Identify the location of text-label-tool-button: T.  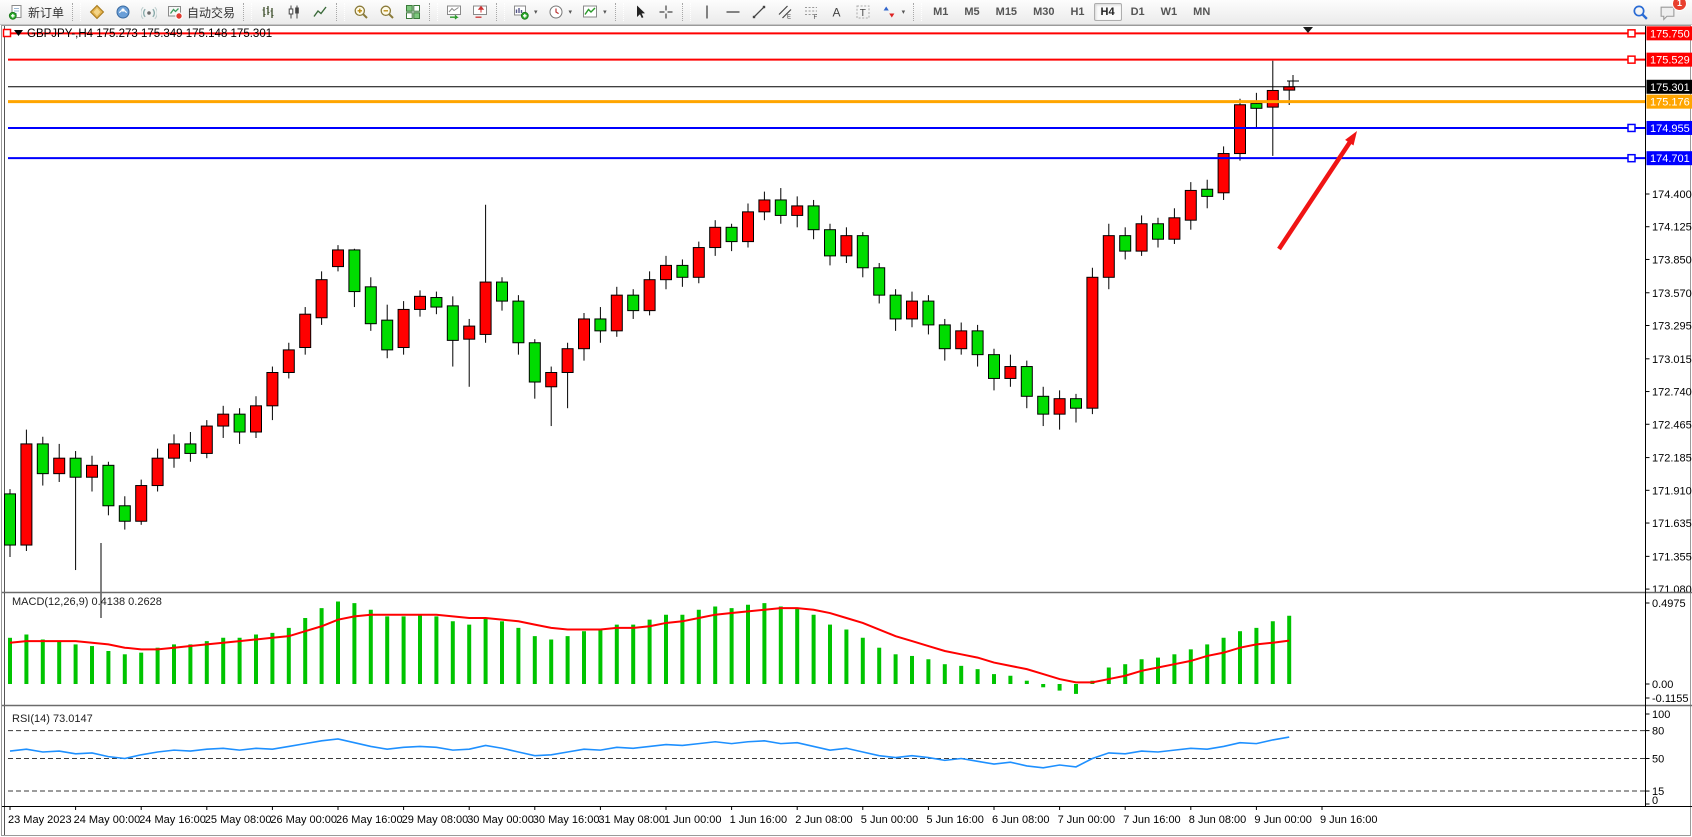
(863, 12).